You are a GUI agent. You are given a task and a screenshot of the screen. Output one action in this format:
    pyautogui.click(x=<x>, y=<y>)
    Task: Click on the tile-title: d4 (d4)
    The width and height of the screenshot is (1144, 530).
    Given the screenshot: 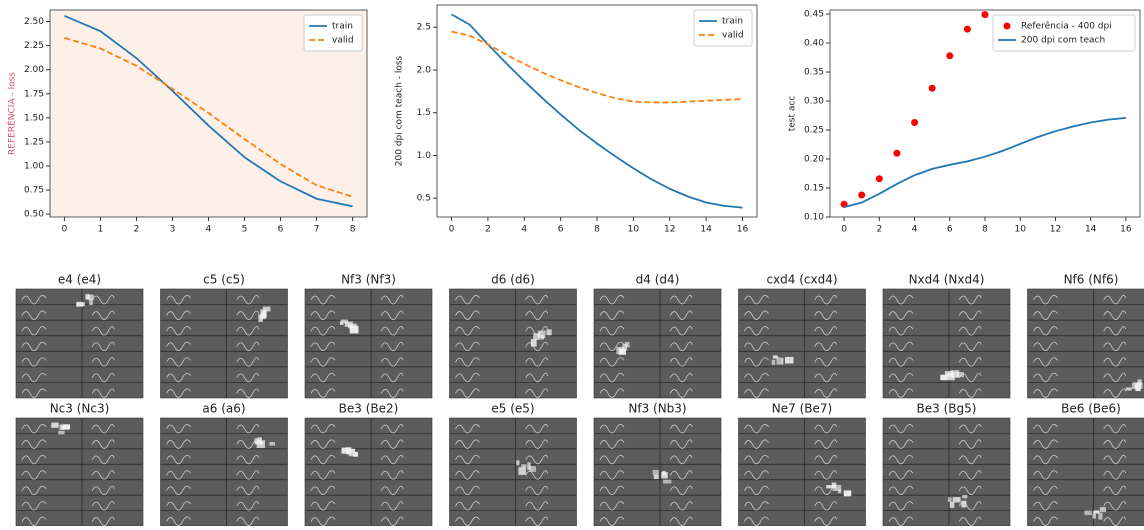 What is the action you would take?
    pyautogui.click(x=658, y=280)
    